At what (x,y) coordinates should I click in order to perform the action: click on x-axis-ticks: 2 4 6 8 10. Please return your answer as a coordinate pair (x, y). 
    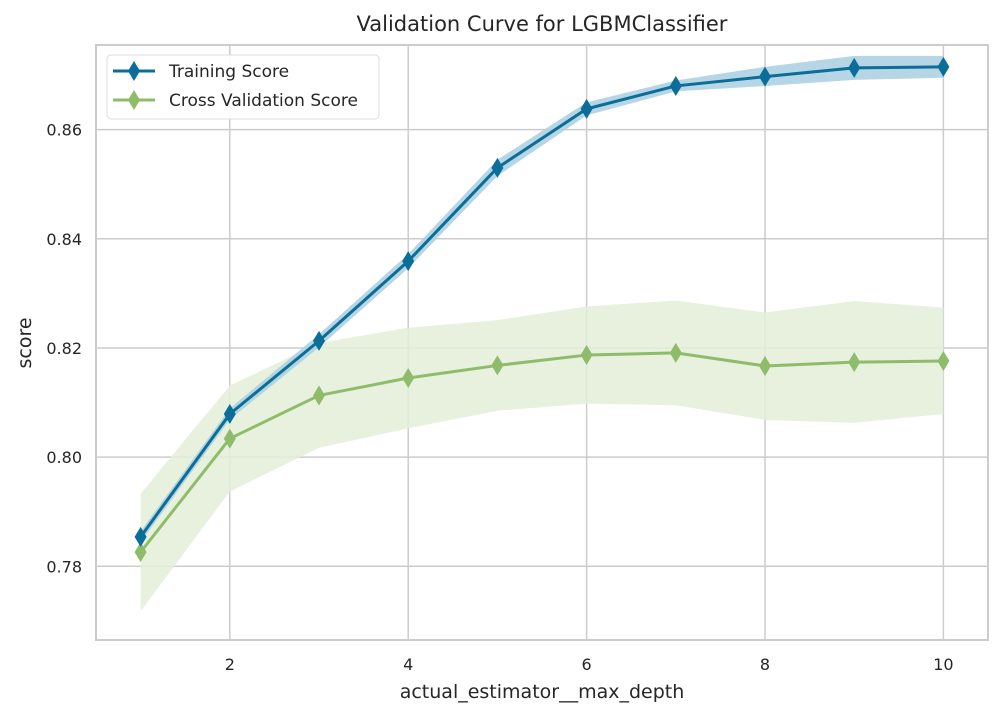
    Looking at the image, I should click on (589, 664).